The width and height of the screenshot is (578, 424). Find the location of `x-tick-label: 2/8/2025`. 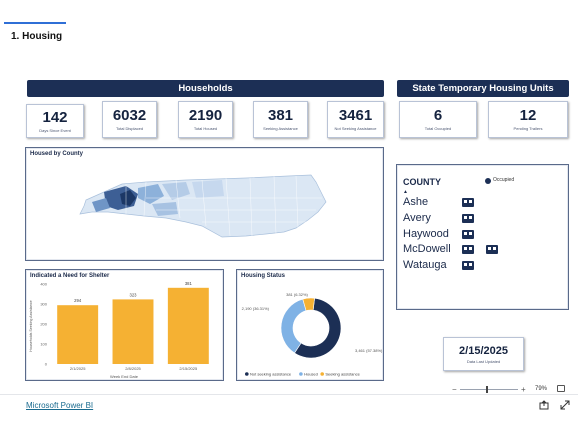

x-tick-label: 2/8/2025 is located at coordinates (133, 368).